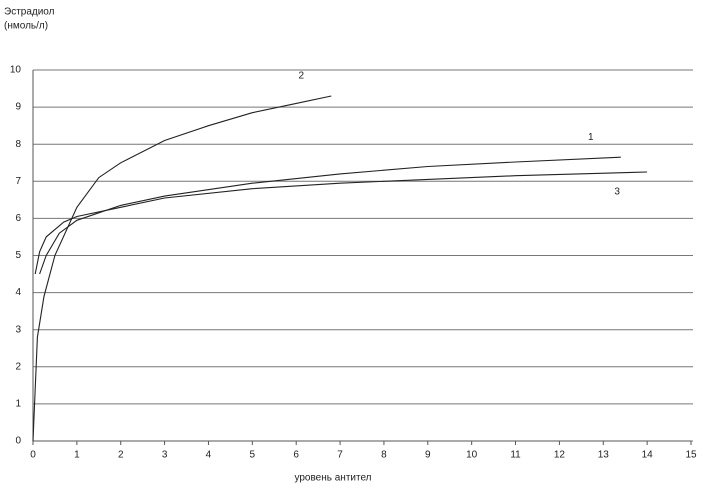  What do you see at coordinates (332, 478) in the screenshot?
I see `x-axis-label: уровень антител` at bounding box center [332, 478].